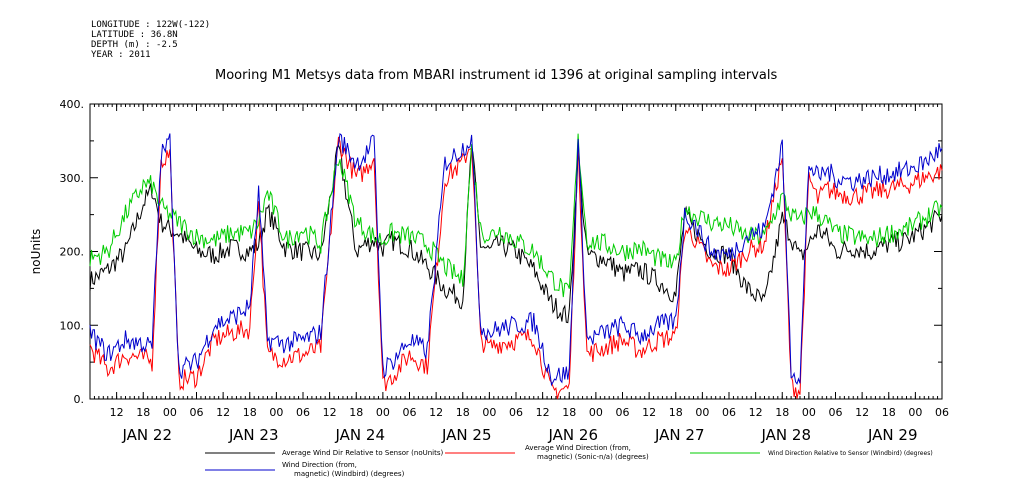 Image resolution: width=1009 pixels, height=504 pixels. I want to click on y-axis-label: noUnits, so click(36, 252).